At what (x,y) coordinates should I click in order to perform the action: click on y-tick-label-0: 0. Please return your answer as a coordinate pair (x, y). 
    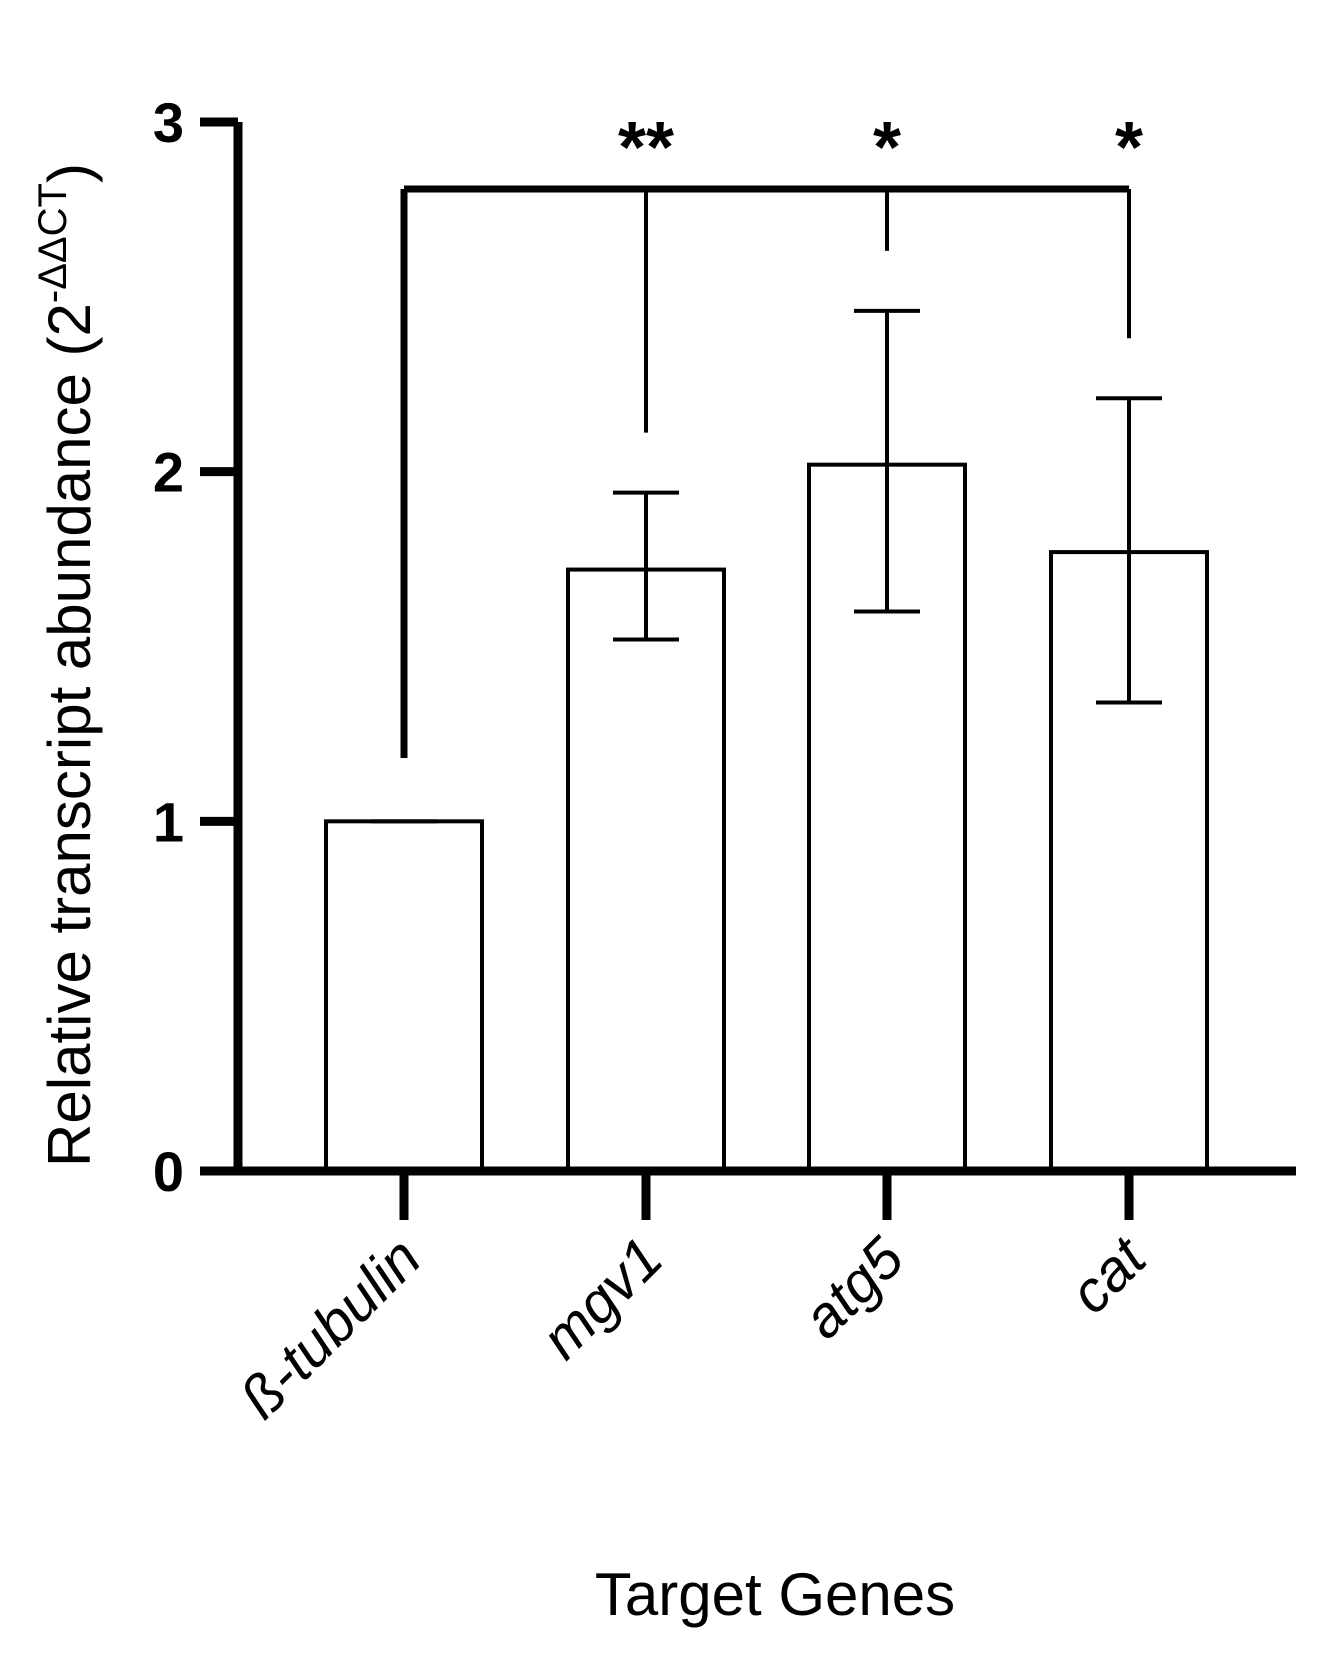
    Looking at the image, I should click on (168, 1171).